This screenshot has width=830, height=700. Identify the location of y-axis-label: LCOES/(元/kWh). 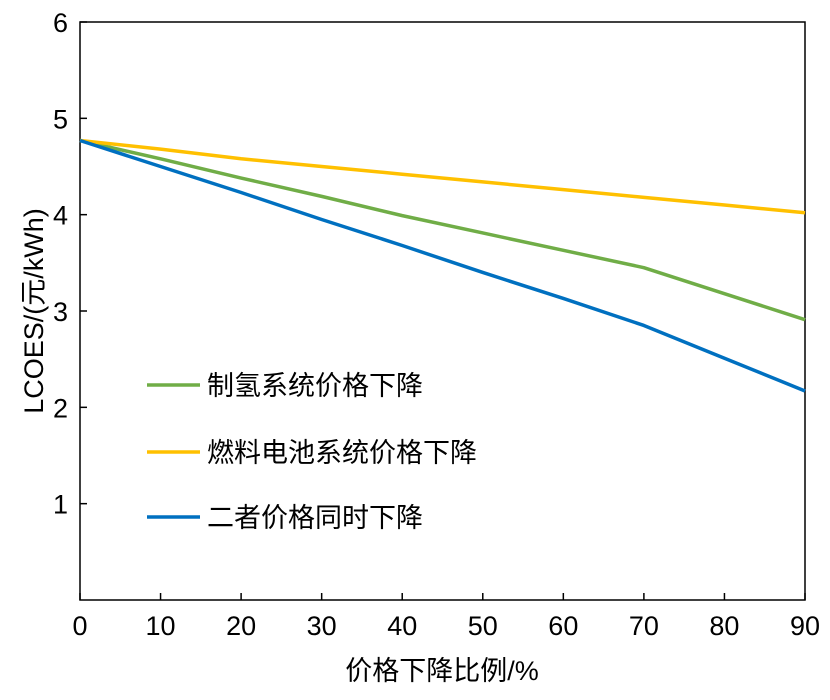
(34, 311).